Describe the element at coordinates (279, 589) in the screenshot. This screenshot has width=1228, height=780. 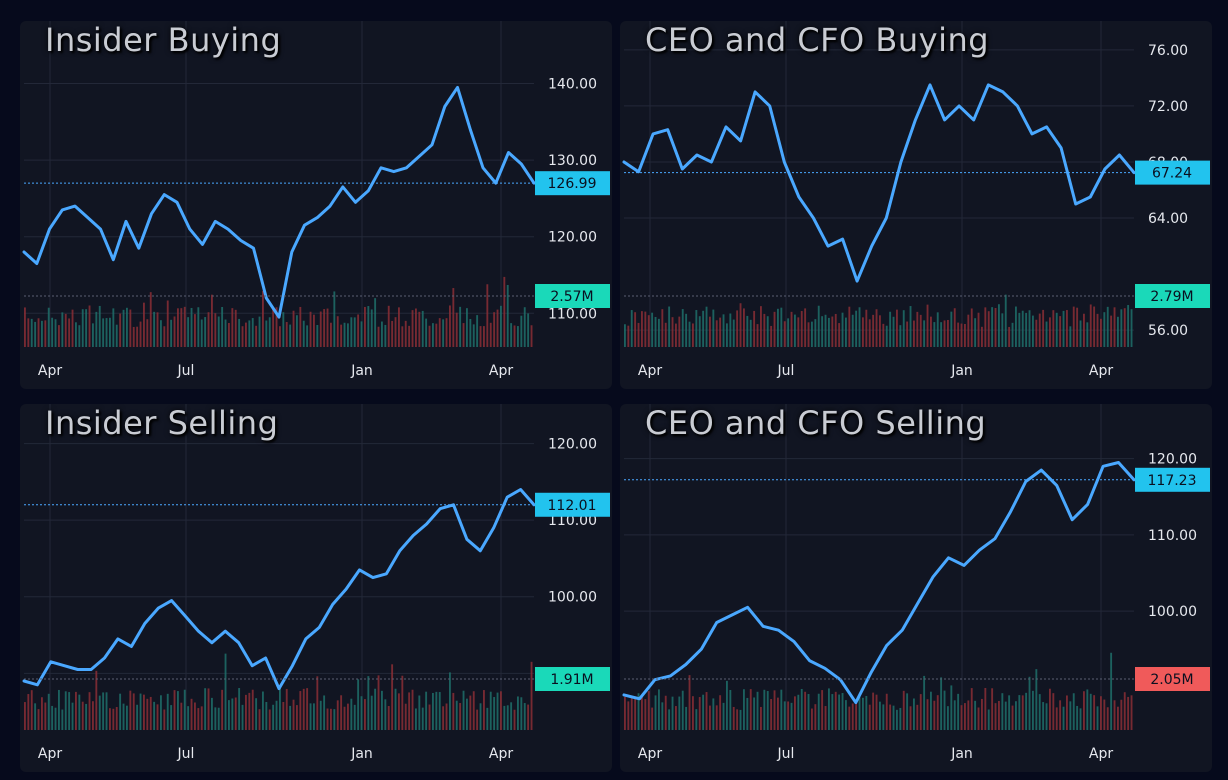
I see `price-line` at that location.